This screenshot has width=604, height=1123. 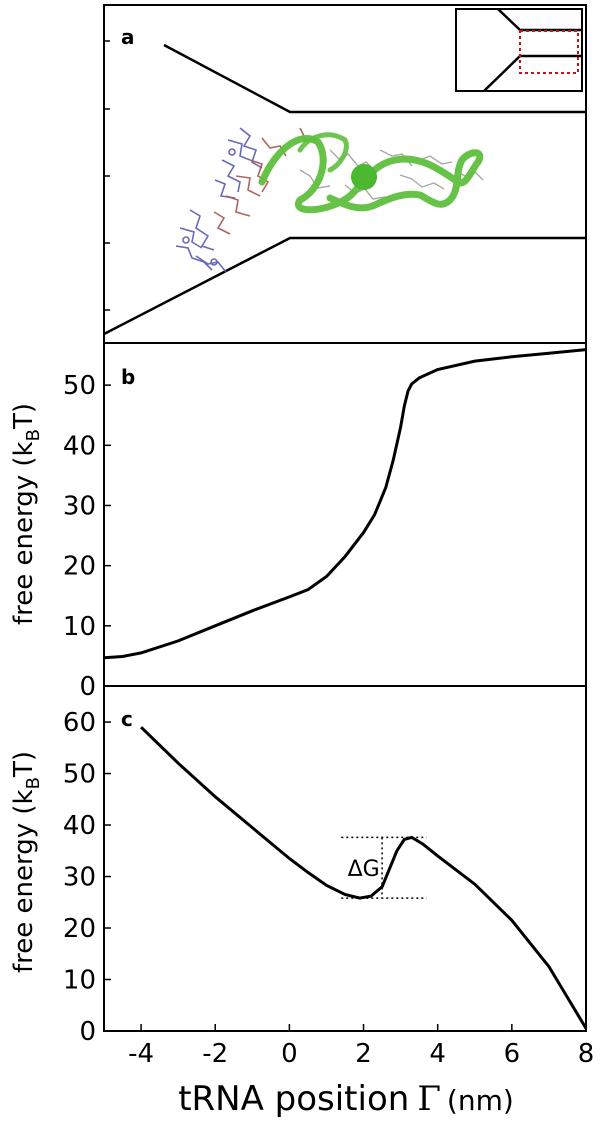 What do you see at coordinates (346, 1099) in the screenshot?
I see `x-axis-title: tRNA position Γ (nm)` at bounding box center [346, 1099].